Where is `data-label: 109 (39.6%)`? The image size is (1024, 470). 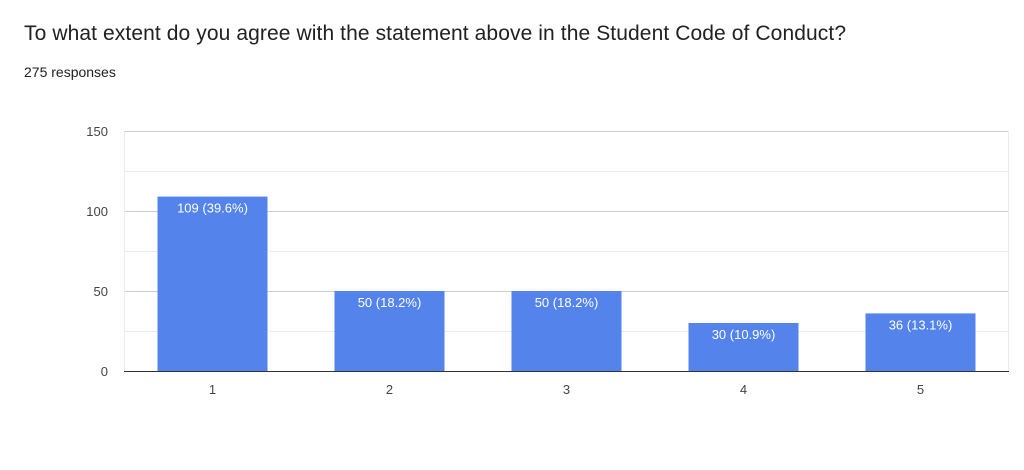
data-label: 109 (39.6%) is located at coordinates (212, 208).